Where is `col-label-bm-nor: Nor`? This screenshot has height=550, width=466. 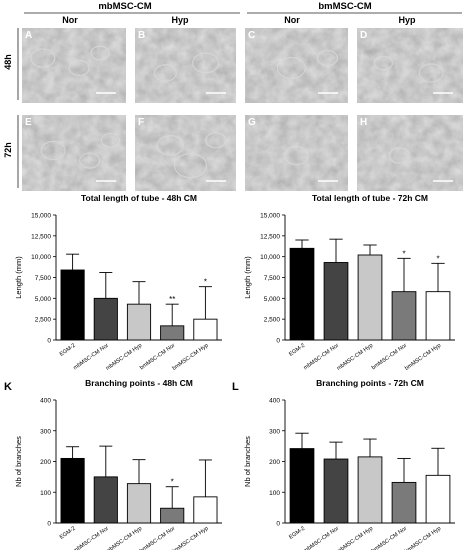
col-label-bm-nor: Nor is located at coordinates (292, 20).